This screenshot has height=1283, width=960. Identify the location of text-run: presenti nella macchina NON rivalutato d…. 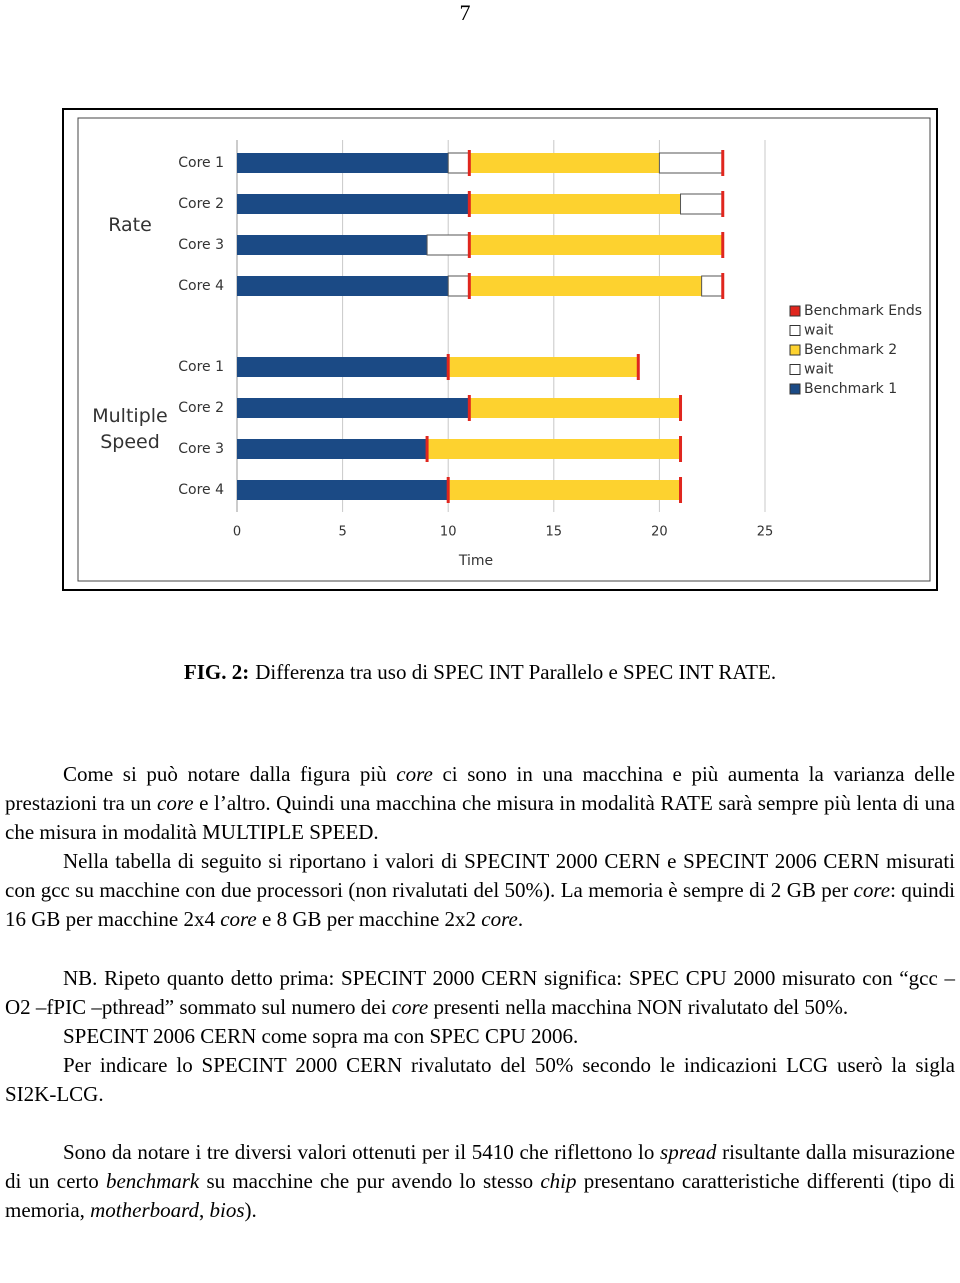
(638, 1007).